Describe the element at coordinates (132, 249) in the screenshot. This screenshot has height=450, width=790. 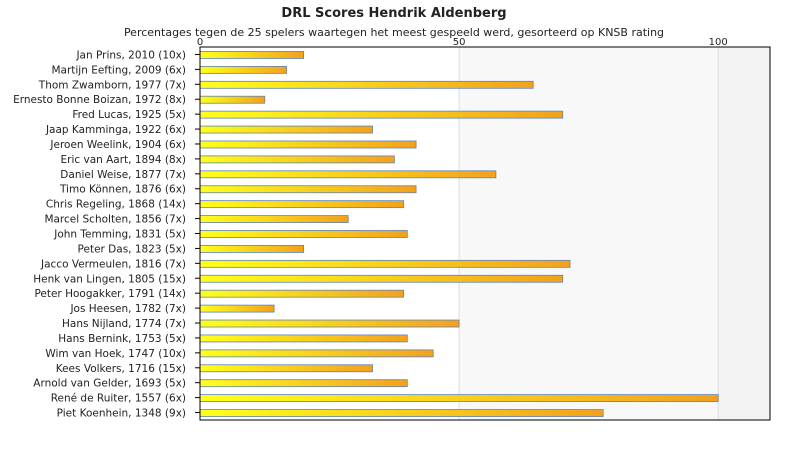
I see `category-label: Peter Das, 1823 (5x)` at that location.